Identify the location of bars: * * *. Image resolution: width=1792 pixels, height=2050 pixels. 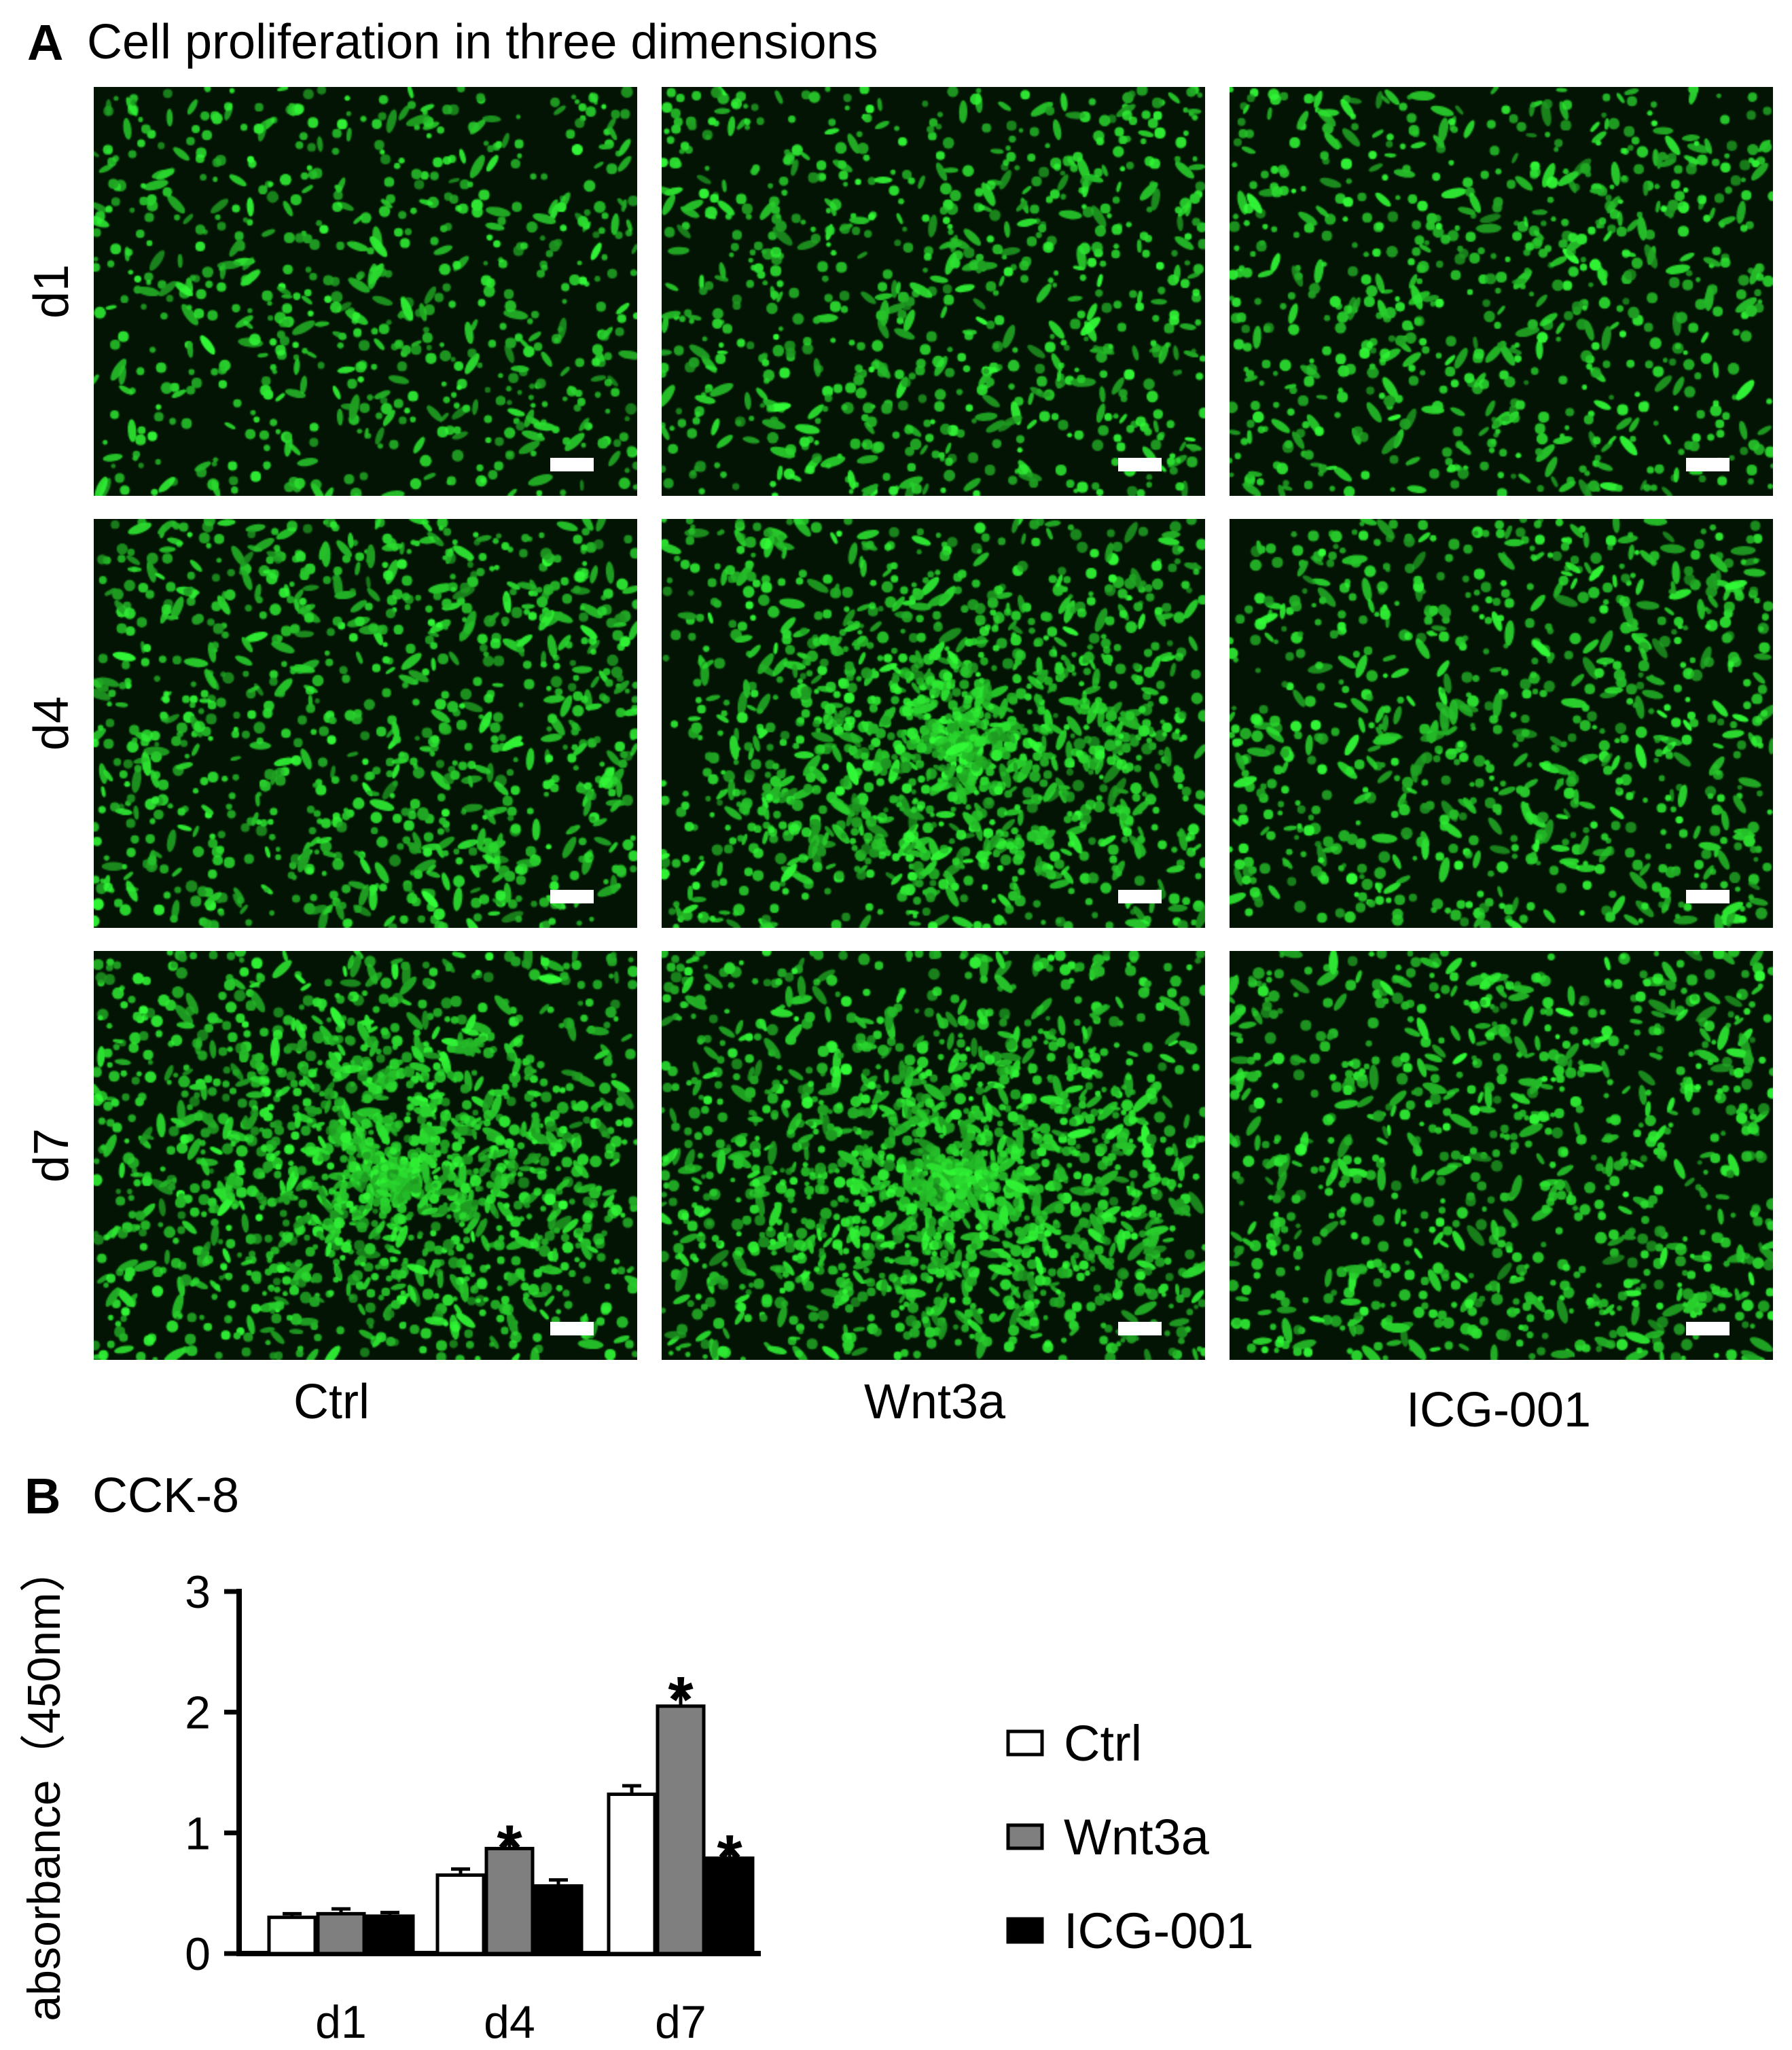
(511, 1810).